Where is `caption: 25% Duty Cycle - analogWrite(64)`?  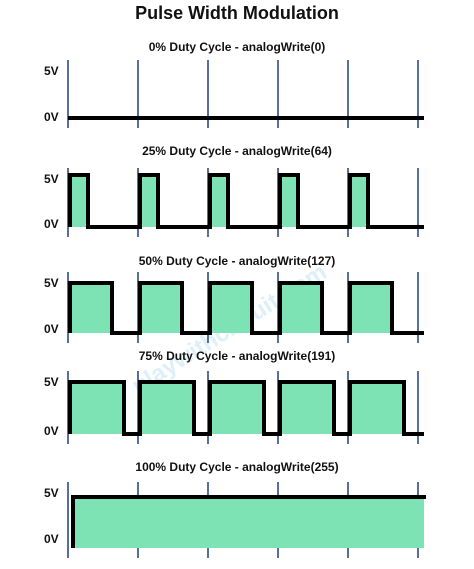
caption: 25% Duty Cycle - analogWrite(64) is located at coordinates (237, 151).